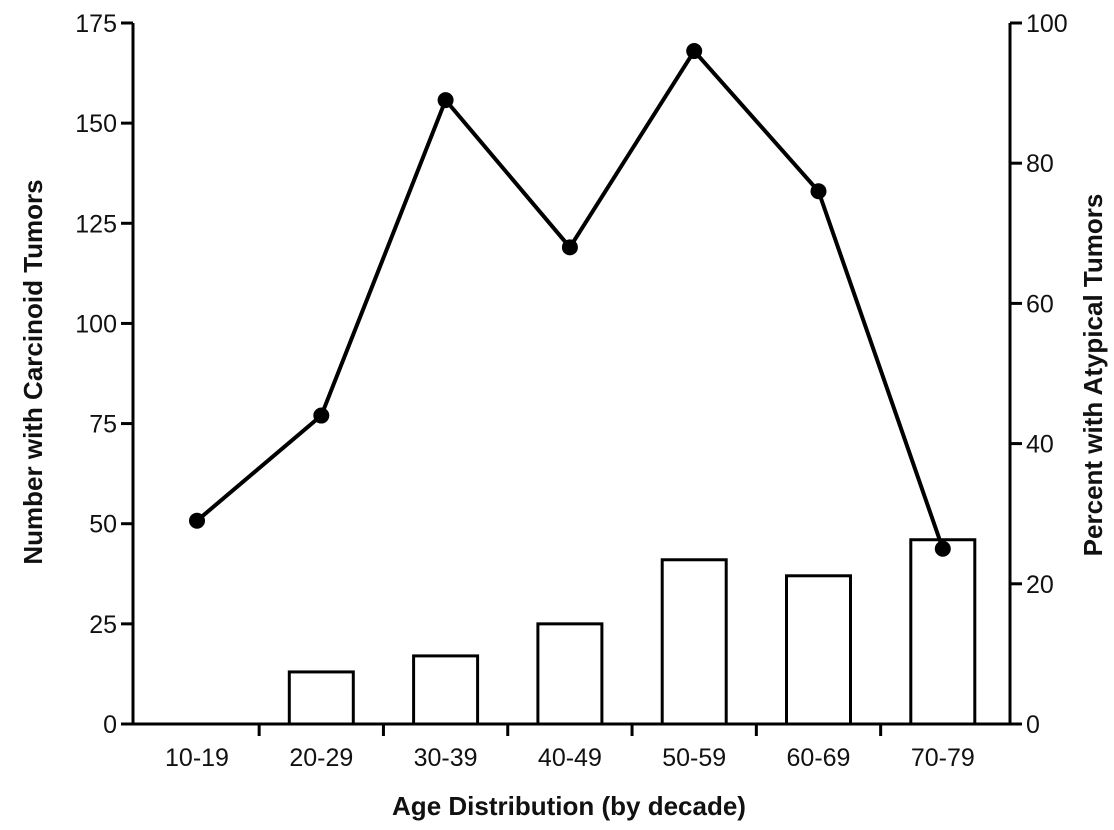 The width and height of the screenshot is (1114, 830). I want to click on left-y-tick-label: 125, so click(96, 224).